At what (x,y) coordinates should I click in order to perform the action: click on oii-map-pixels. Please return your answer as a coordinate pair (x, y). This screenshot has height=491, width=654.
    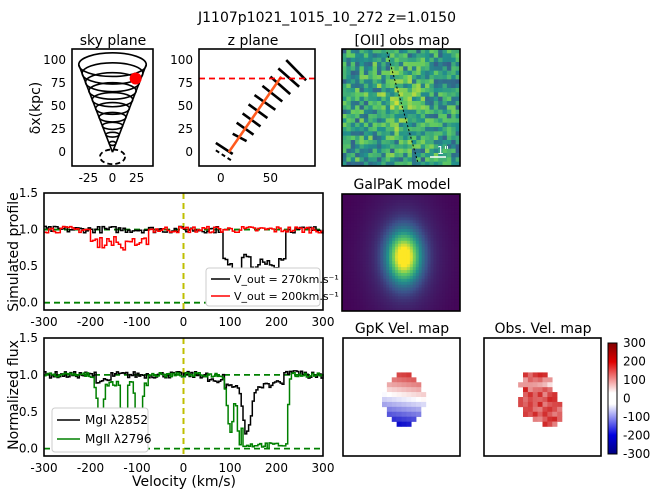
    Looking at the image, I should click on (401, 108).